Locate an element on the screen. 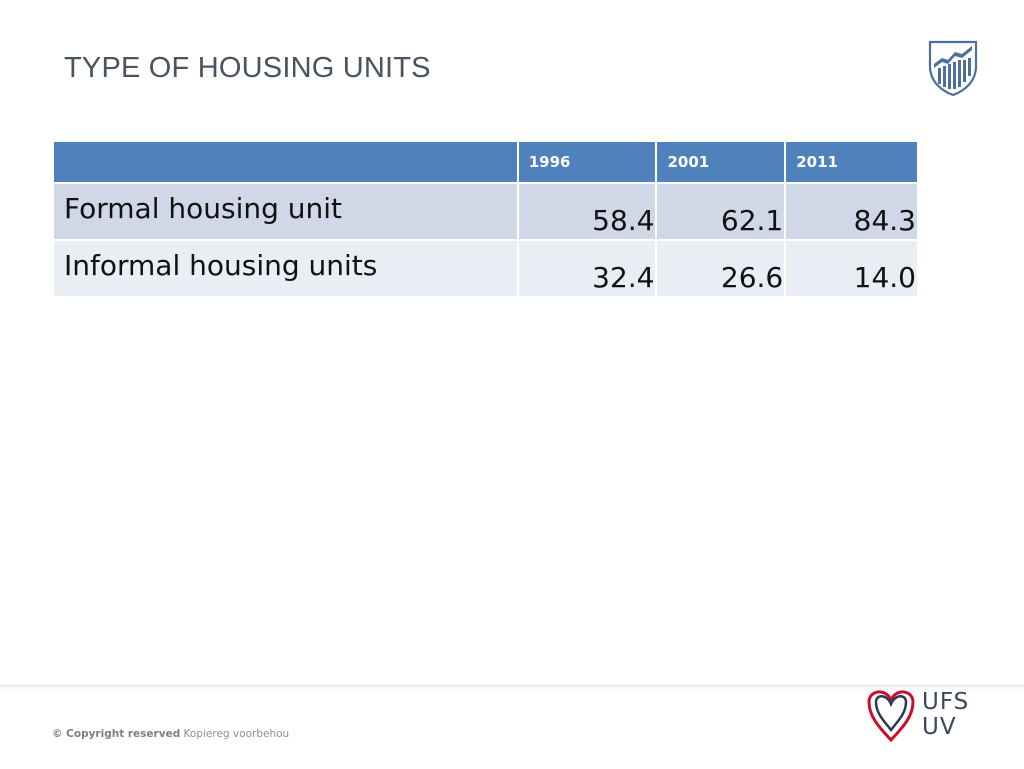  table-row: Formal housing unit 58.4 62.1 84.3 is located at coordinates (485, 211).